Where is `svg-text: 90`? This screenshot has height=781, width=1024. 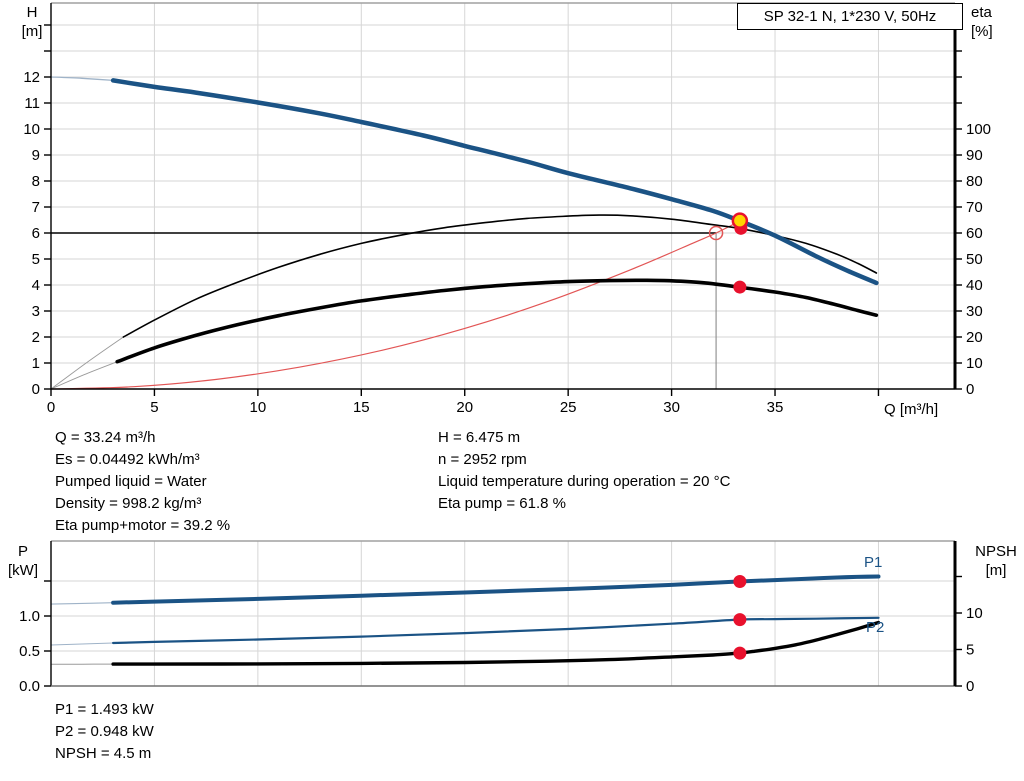
svg-text: 90 is located at coordinates (974, 155).